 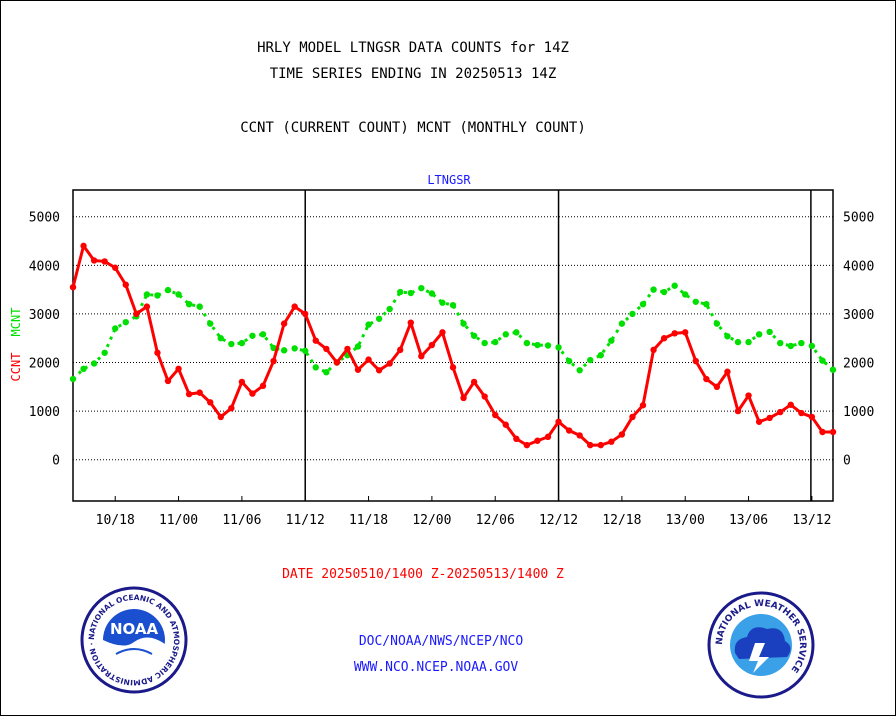 What do you see at coordinates (558, 520) in the screenshot?
I see `x-tick-label: 12/12` at bounding box center [558, 520].